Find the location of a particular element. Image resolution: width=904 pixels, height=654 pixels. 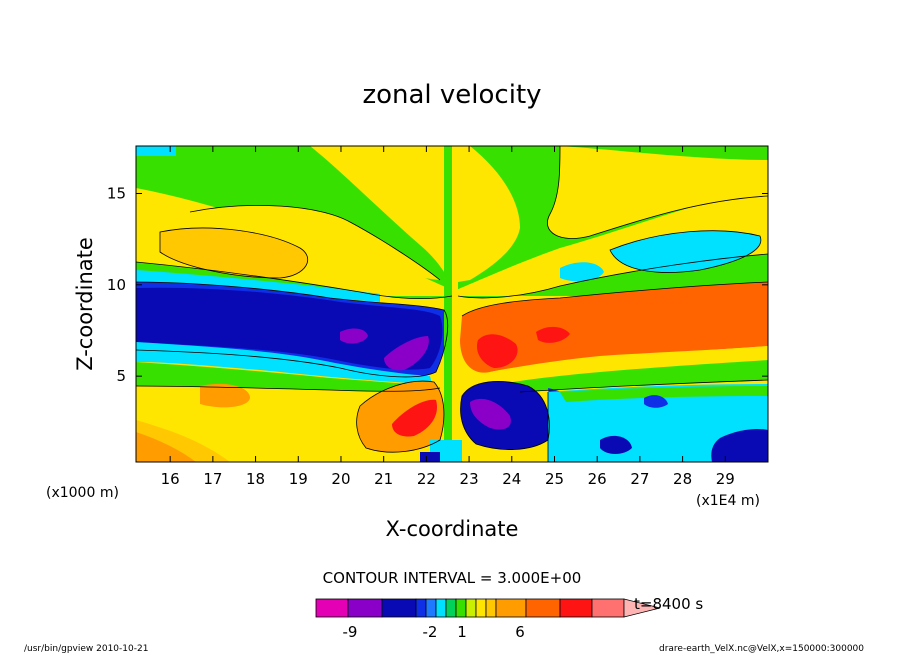

colorbar-label: 1 is located at coordinates (462, 632).